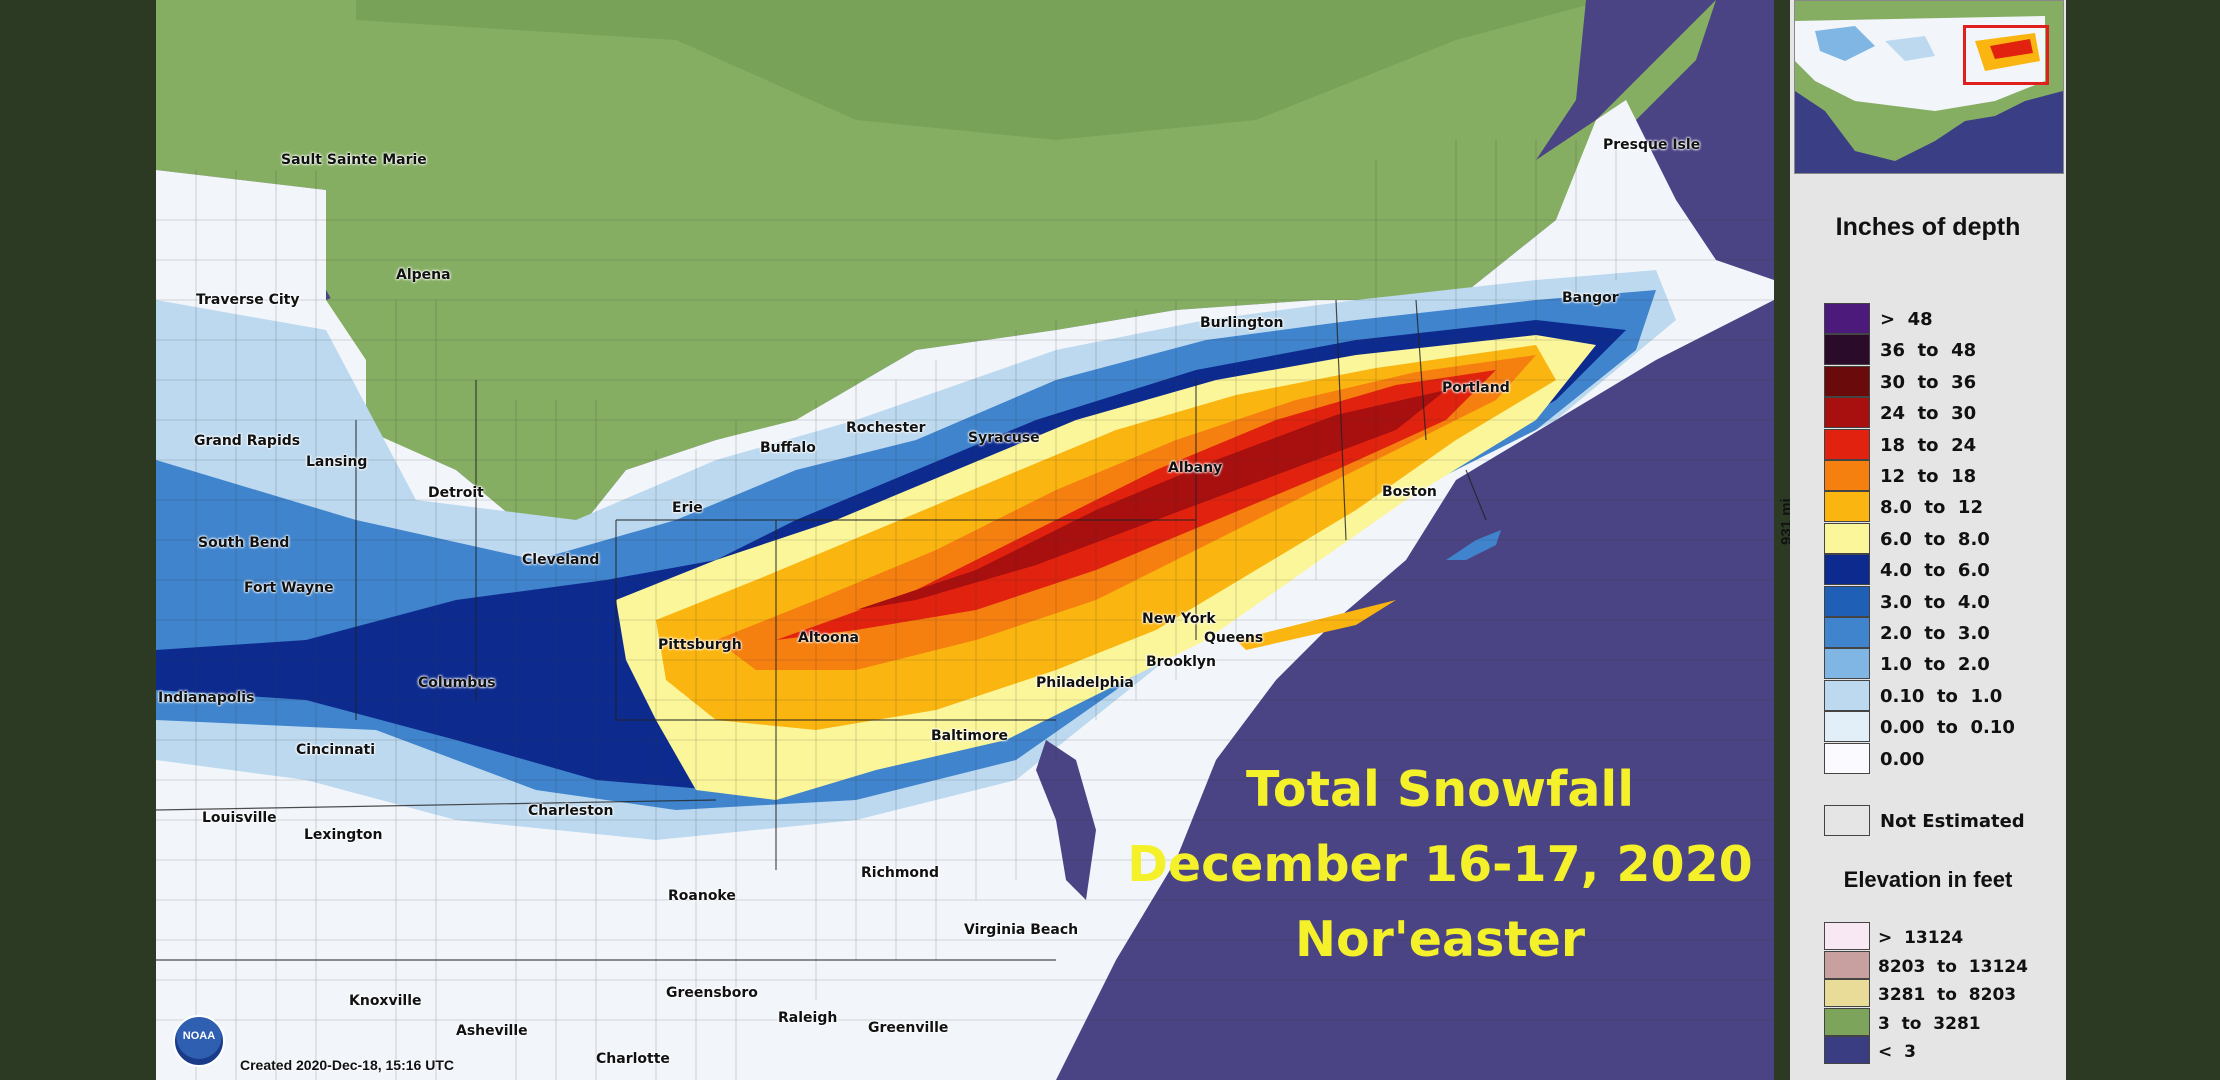 The width and height of the screenshot is (2220, 1080). I want to click on city-label: Greenville, so click(908, 1028).